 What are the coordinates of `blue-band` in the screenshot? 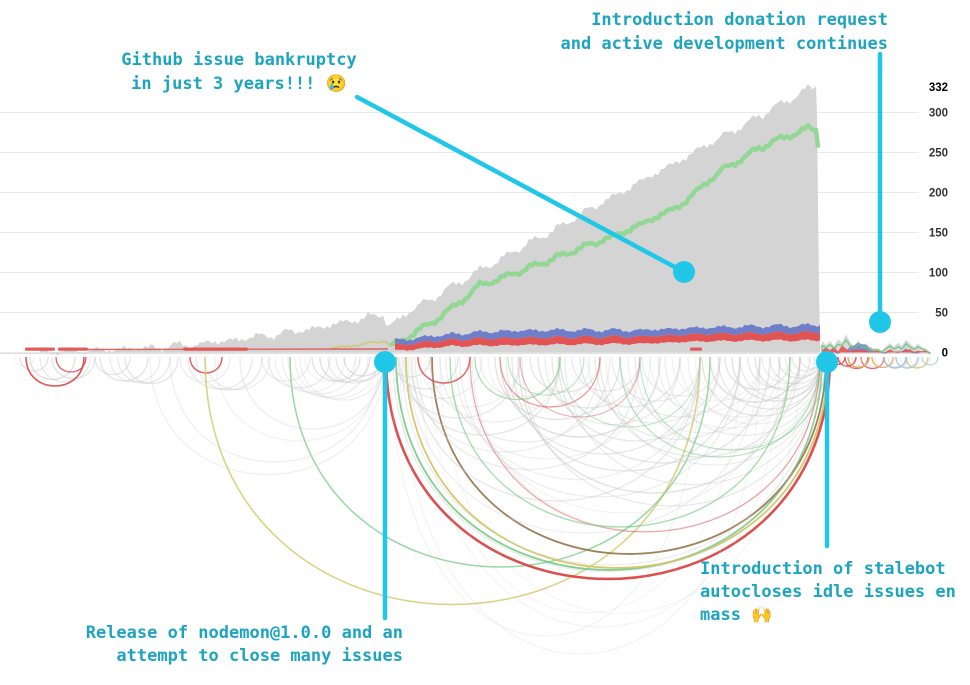 It's located at (607, 334).